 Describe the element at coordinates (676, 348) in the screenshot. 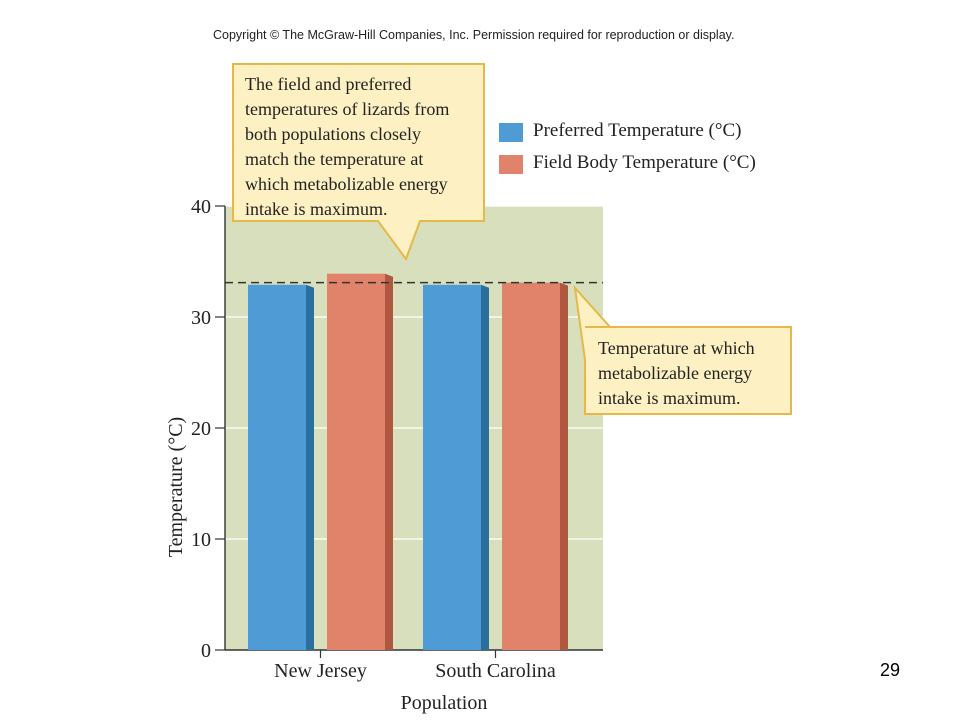

I see `callout-right-line: Temperature at which` at that location.